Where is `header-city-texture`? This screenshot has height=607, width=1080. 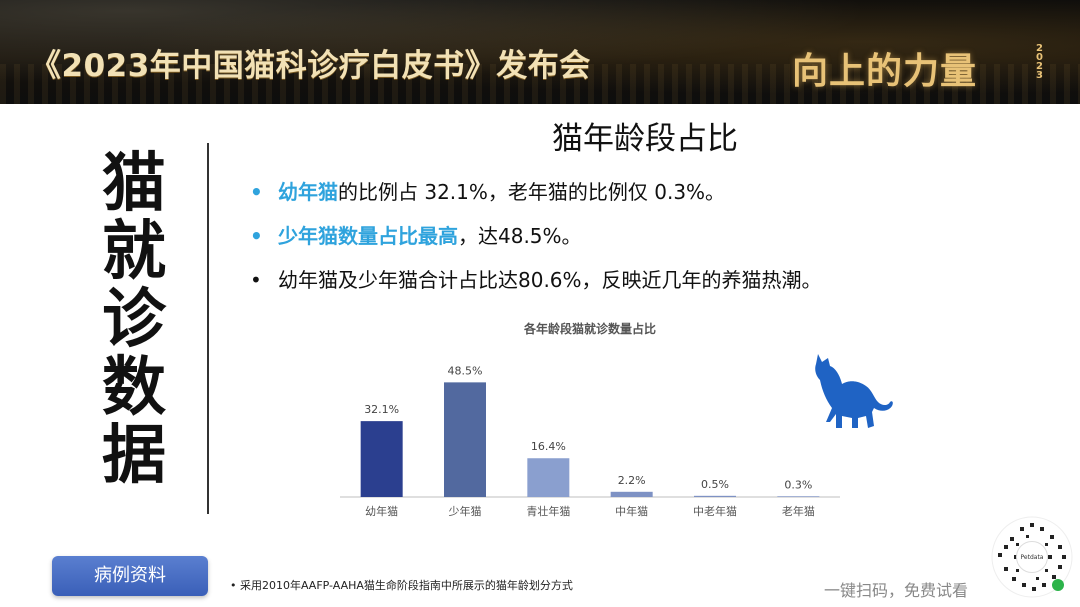 header-city-texture is located at coordinates (540, 84).